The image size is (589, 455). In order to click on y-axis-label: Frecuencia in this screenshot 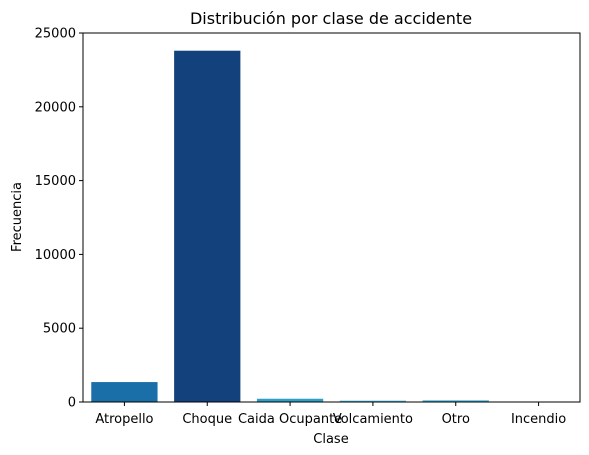, I will do `click(17, 217)`.